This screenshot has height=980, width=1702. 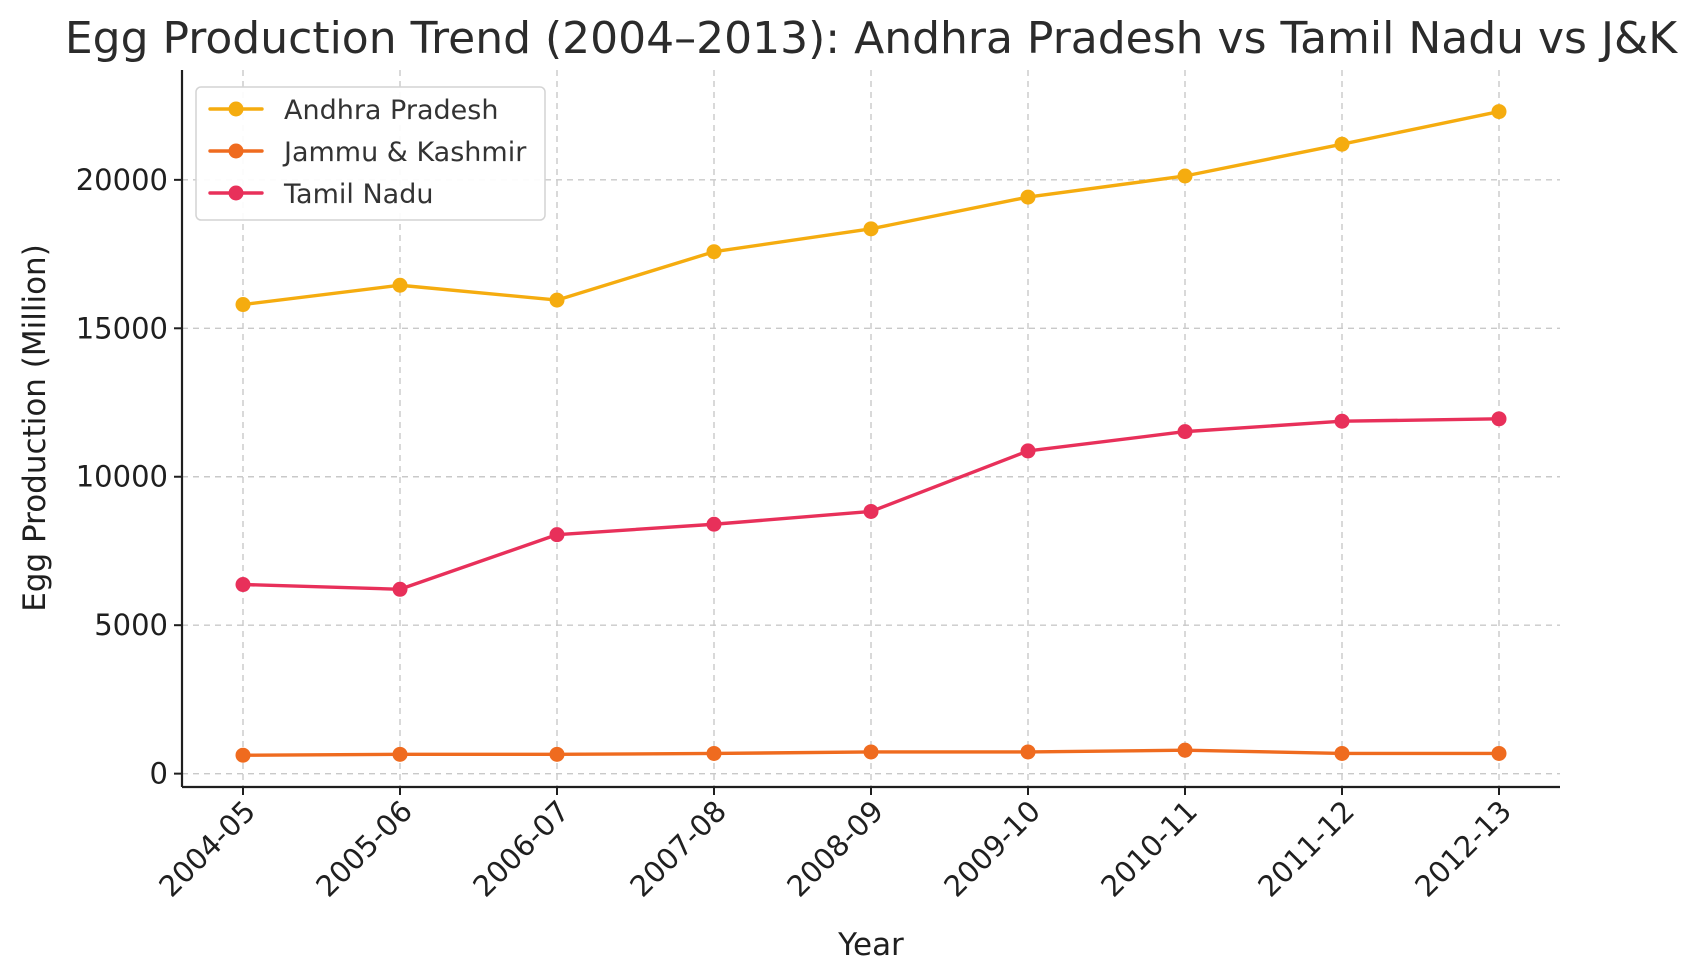 What do you see at coordinates (122, 328) in the screenshot?
I see `y-tick-label: 15000` at bounding box center [122, 328].